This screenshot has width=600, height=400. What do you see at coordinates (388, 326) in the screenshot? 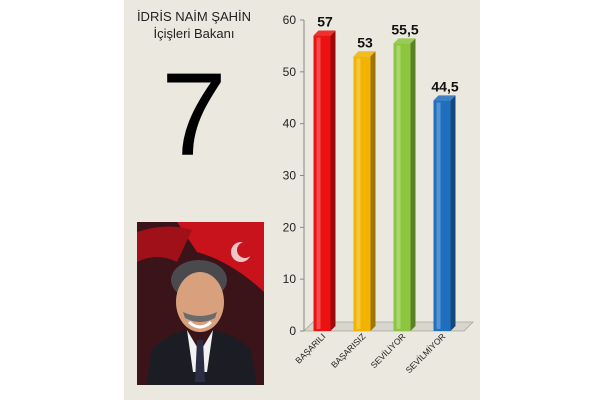
I see `chart-floor` at bounding box center [388, 326].